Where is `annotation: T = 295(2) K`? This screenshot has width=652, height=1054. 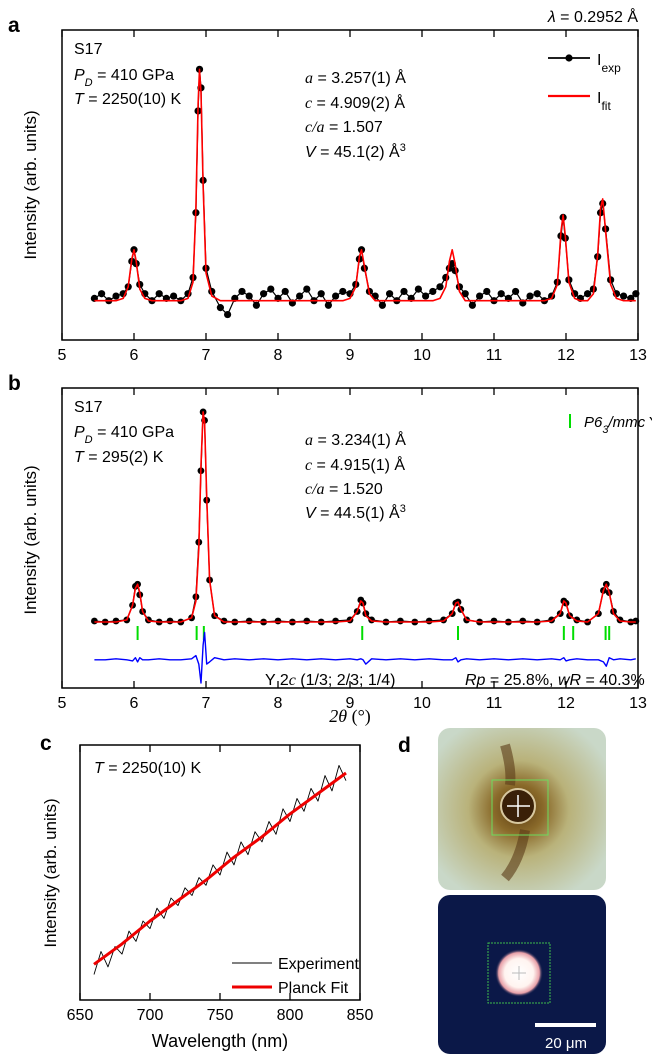 annotation: T = 295(2) K is located at coordinates (119, 457).